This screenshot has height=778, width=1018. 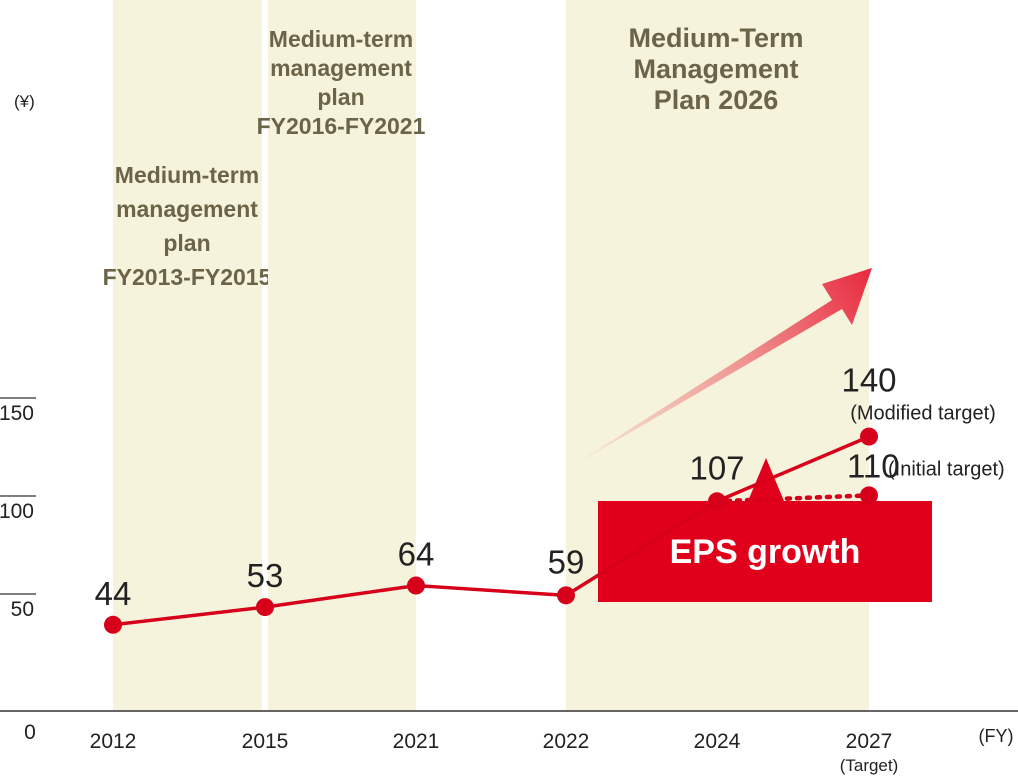 I want to click on value-label: 107, so click(x=716, y=467).